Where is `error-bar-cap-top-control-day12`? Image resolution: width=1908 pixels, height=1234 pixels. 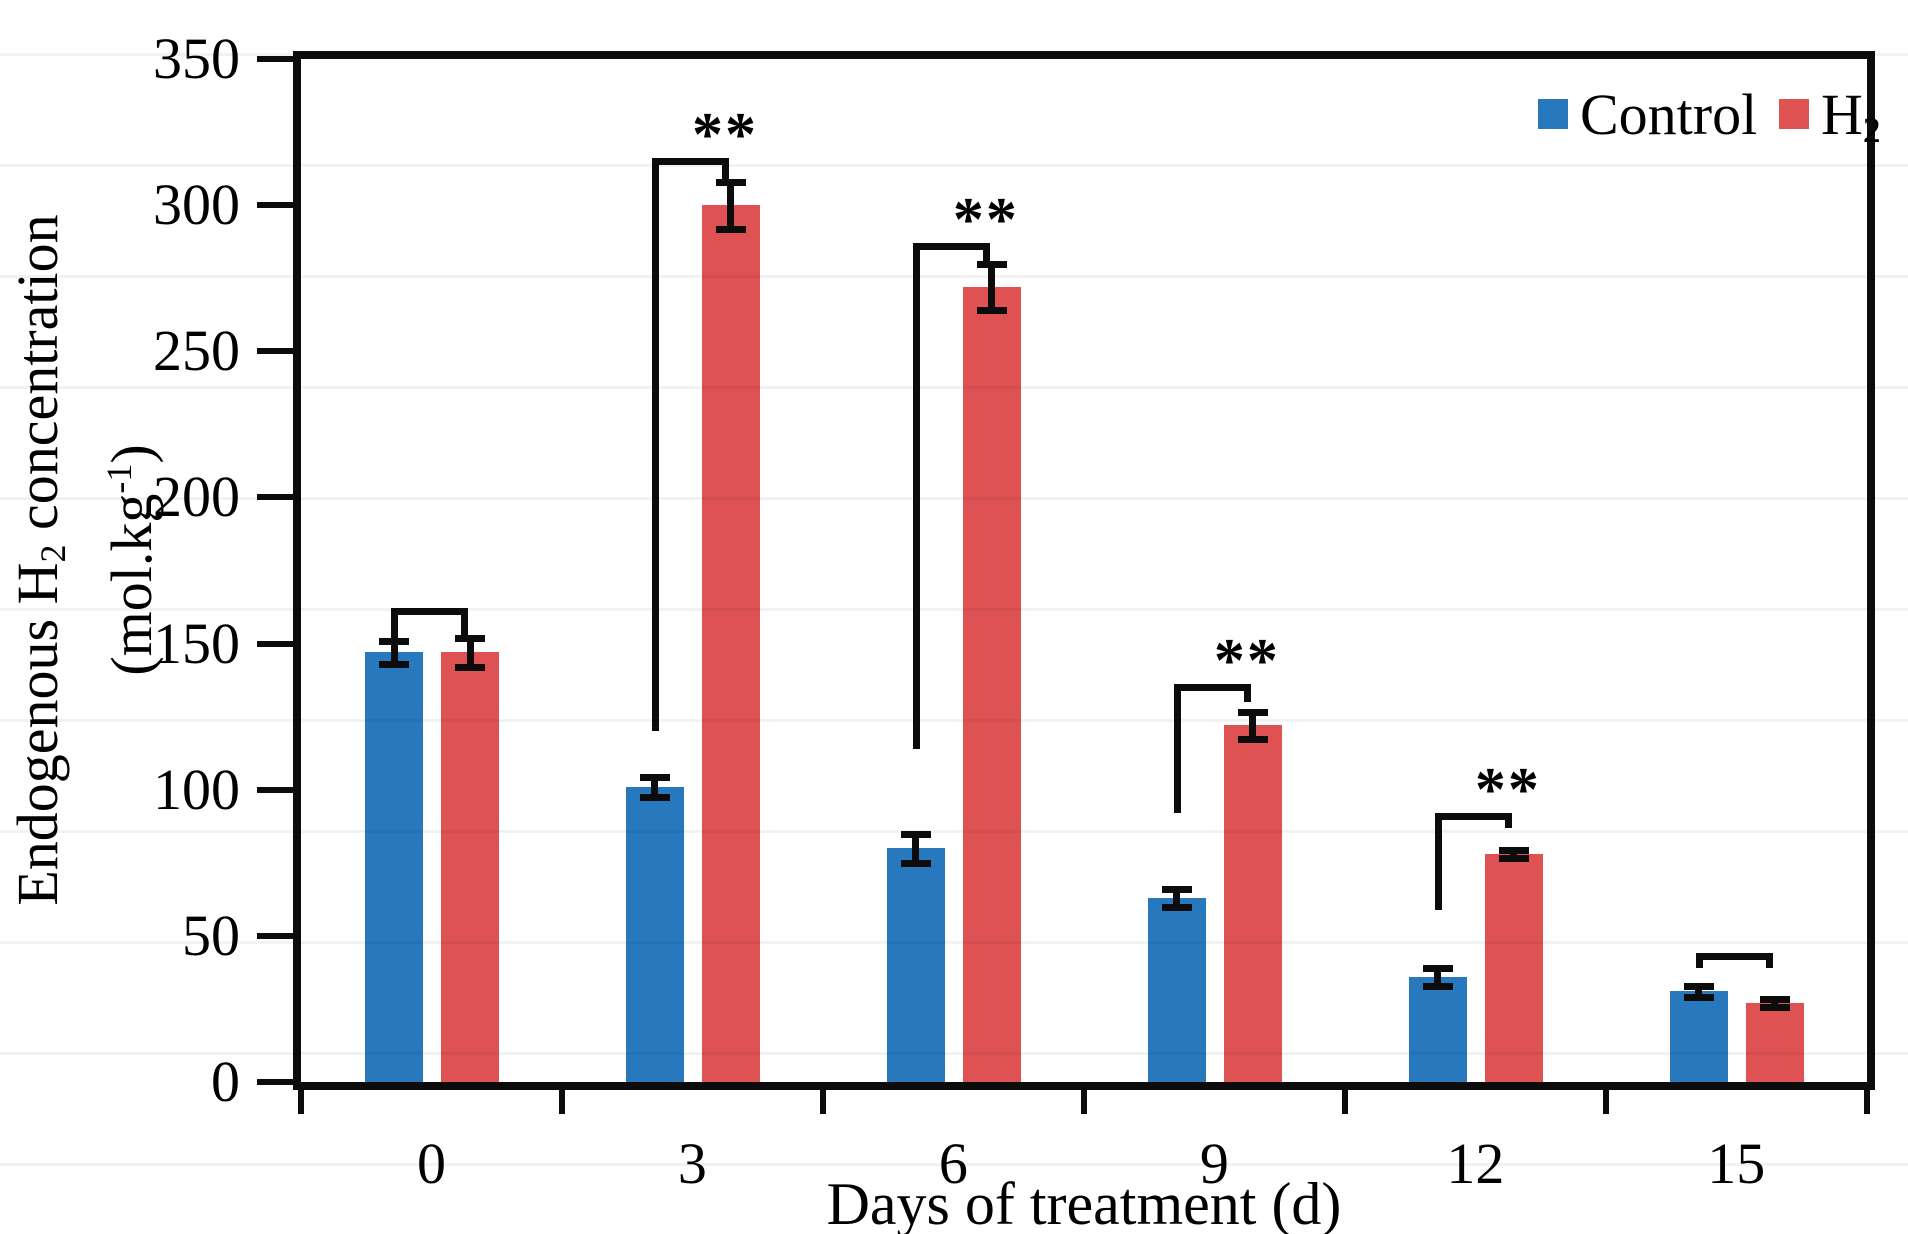 error-bar-cap-top-control-day12 is located at coordinates (1437, 968).